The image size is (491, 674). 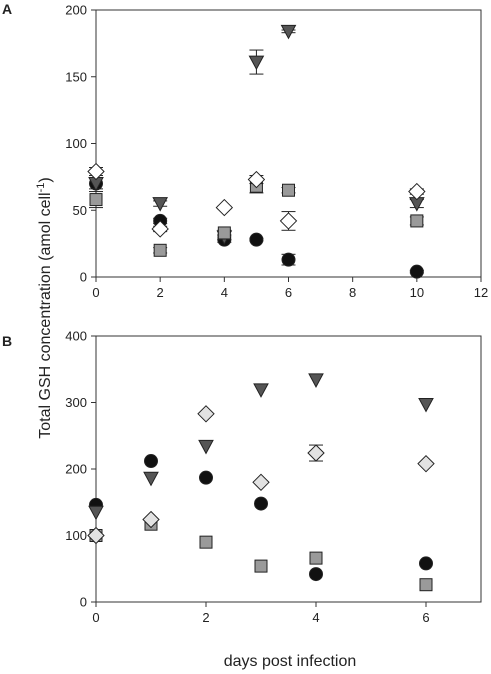 What do you see at coordinates (352, 292) in the screenshot?
I see `x-tick-label: 8` at bounding box center [352, 292].